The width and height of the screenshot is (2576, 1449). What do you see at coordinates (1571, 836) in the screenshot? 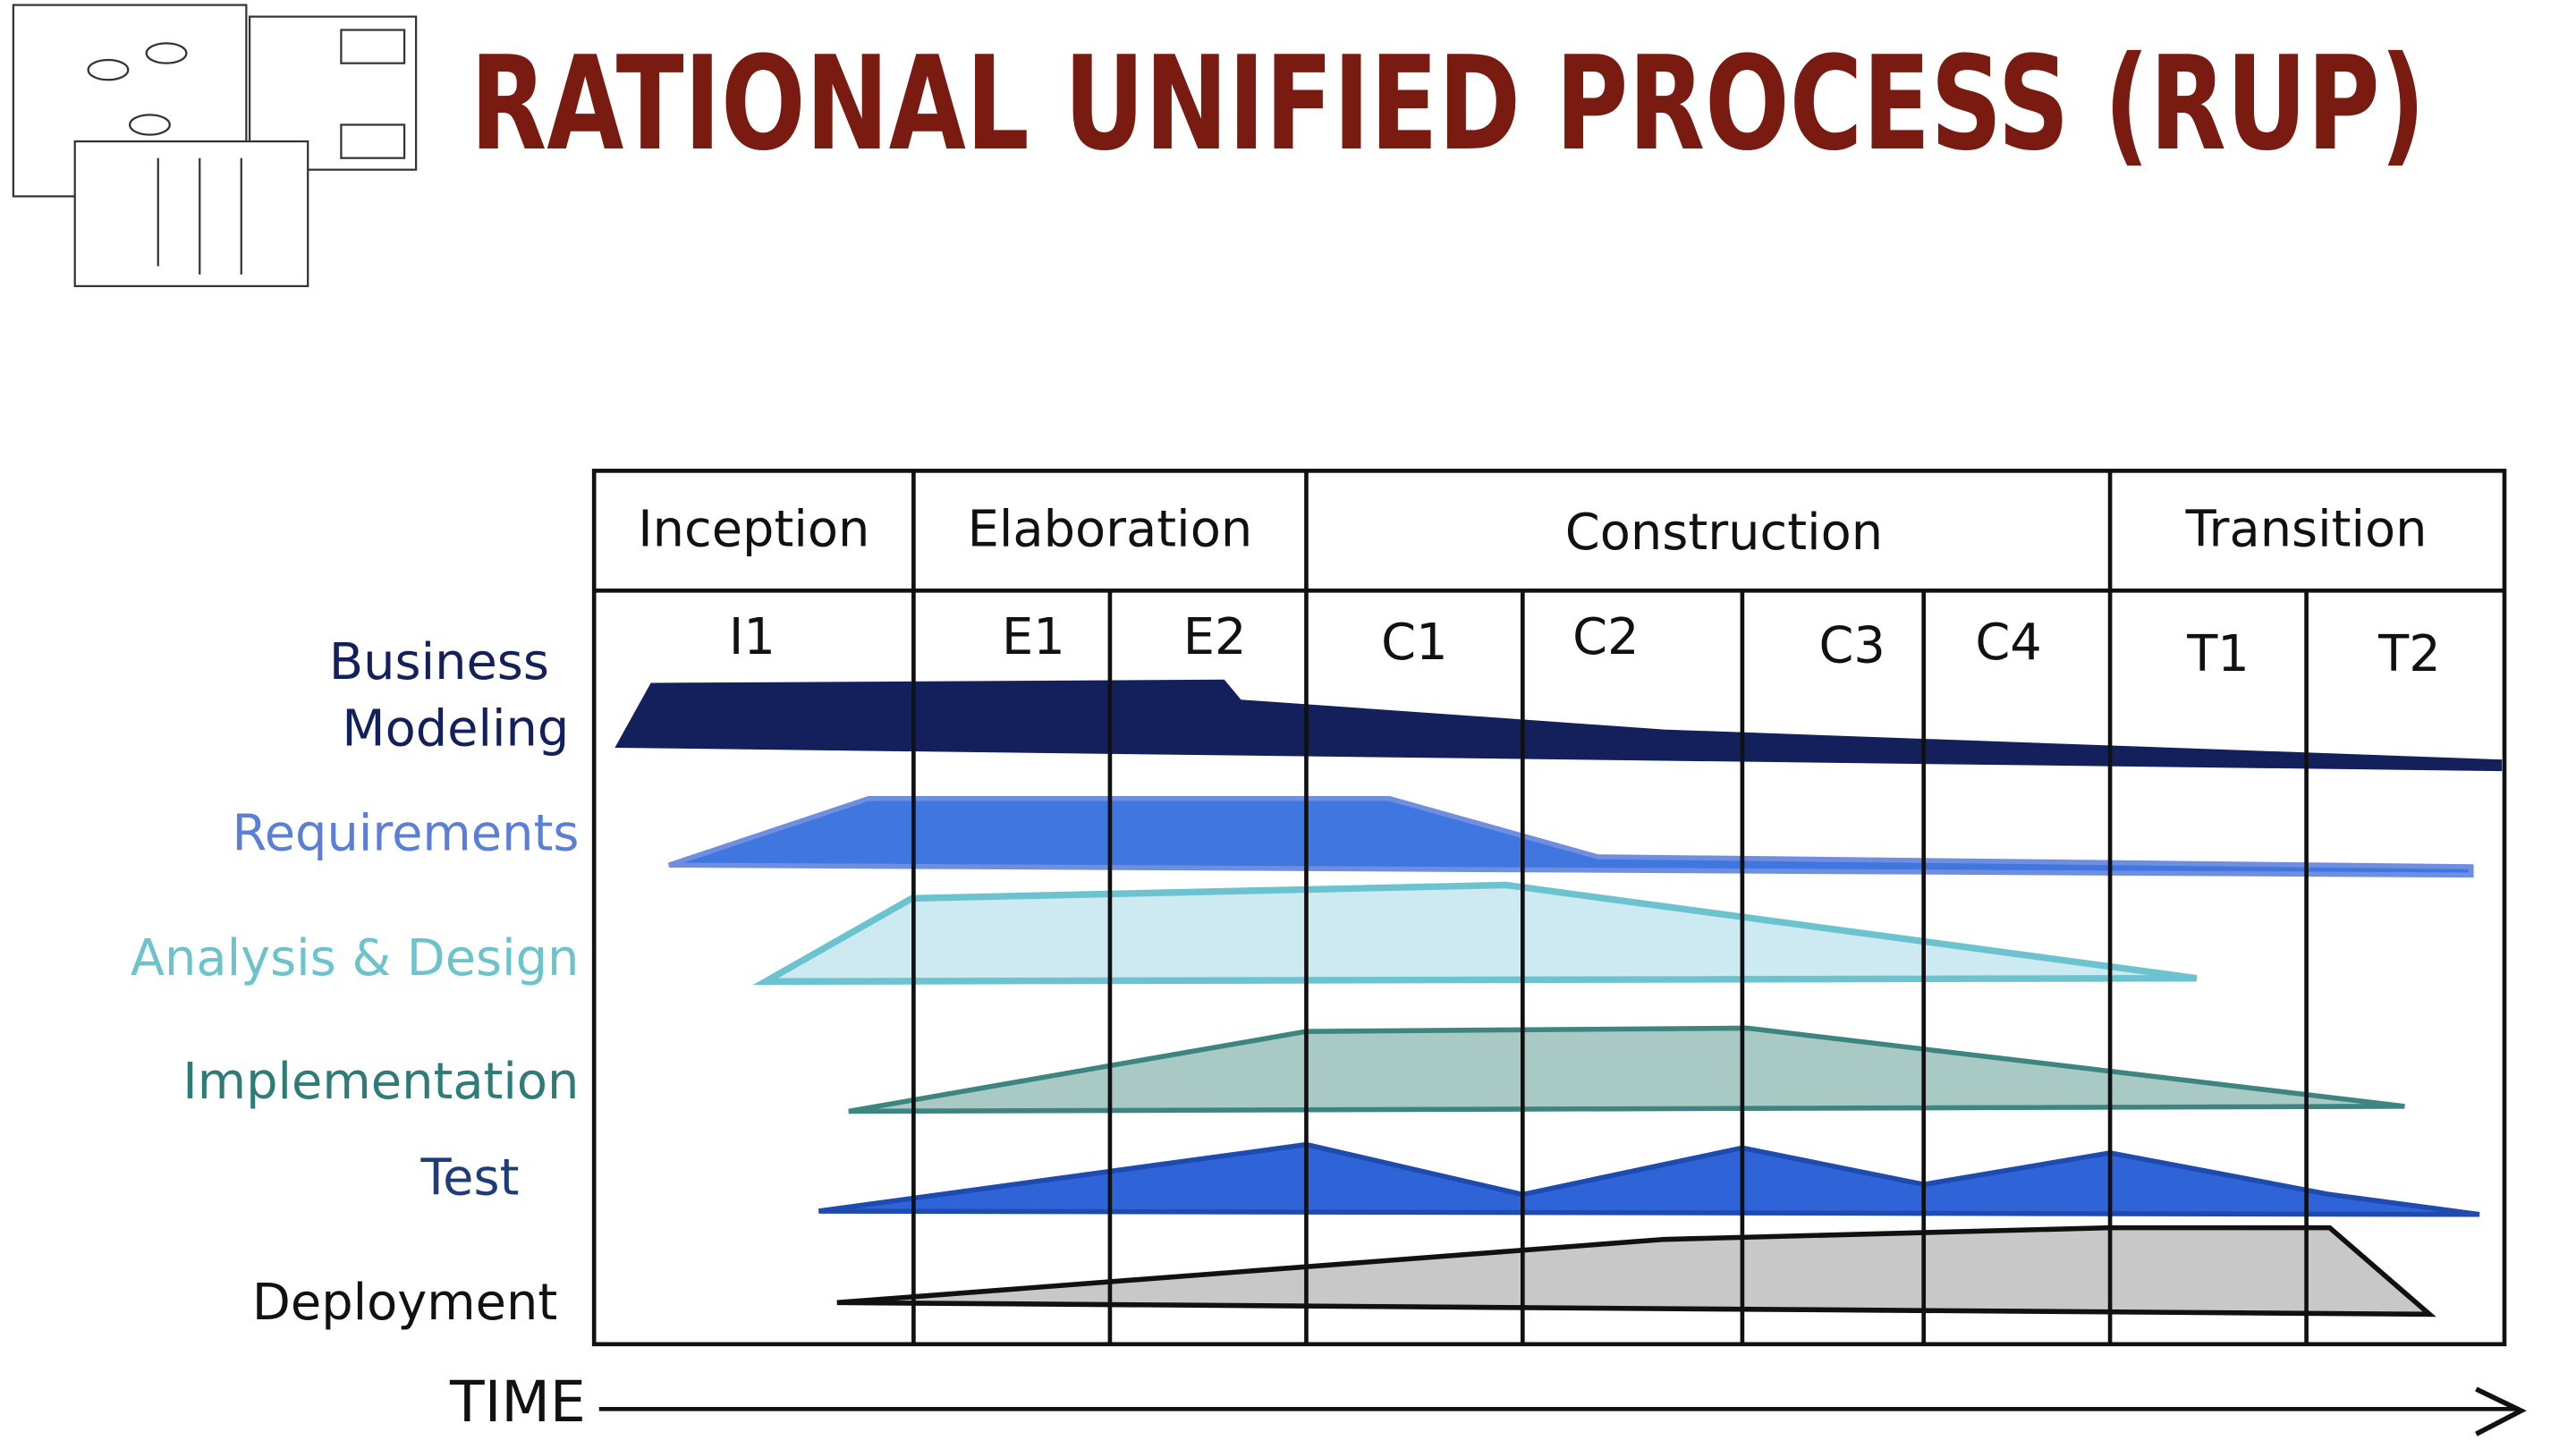
I see `requirements-hump` at bounding box center [1571, 836].